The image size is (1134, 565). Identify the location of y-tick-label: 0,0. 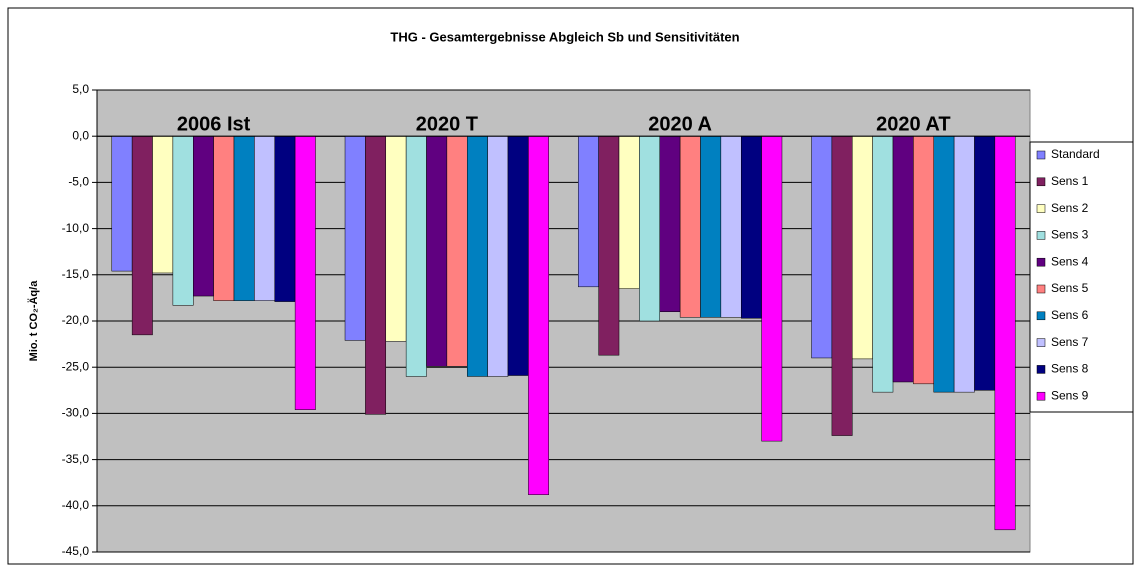
(80, 135).